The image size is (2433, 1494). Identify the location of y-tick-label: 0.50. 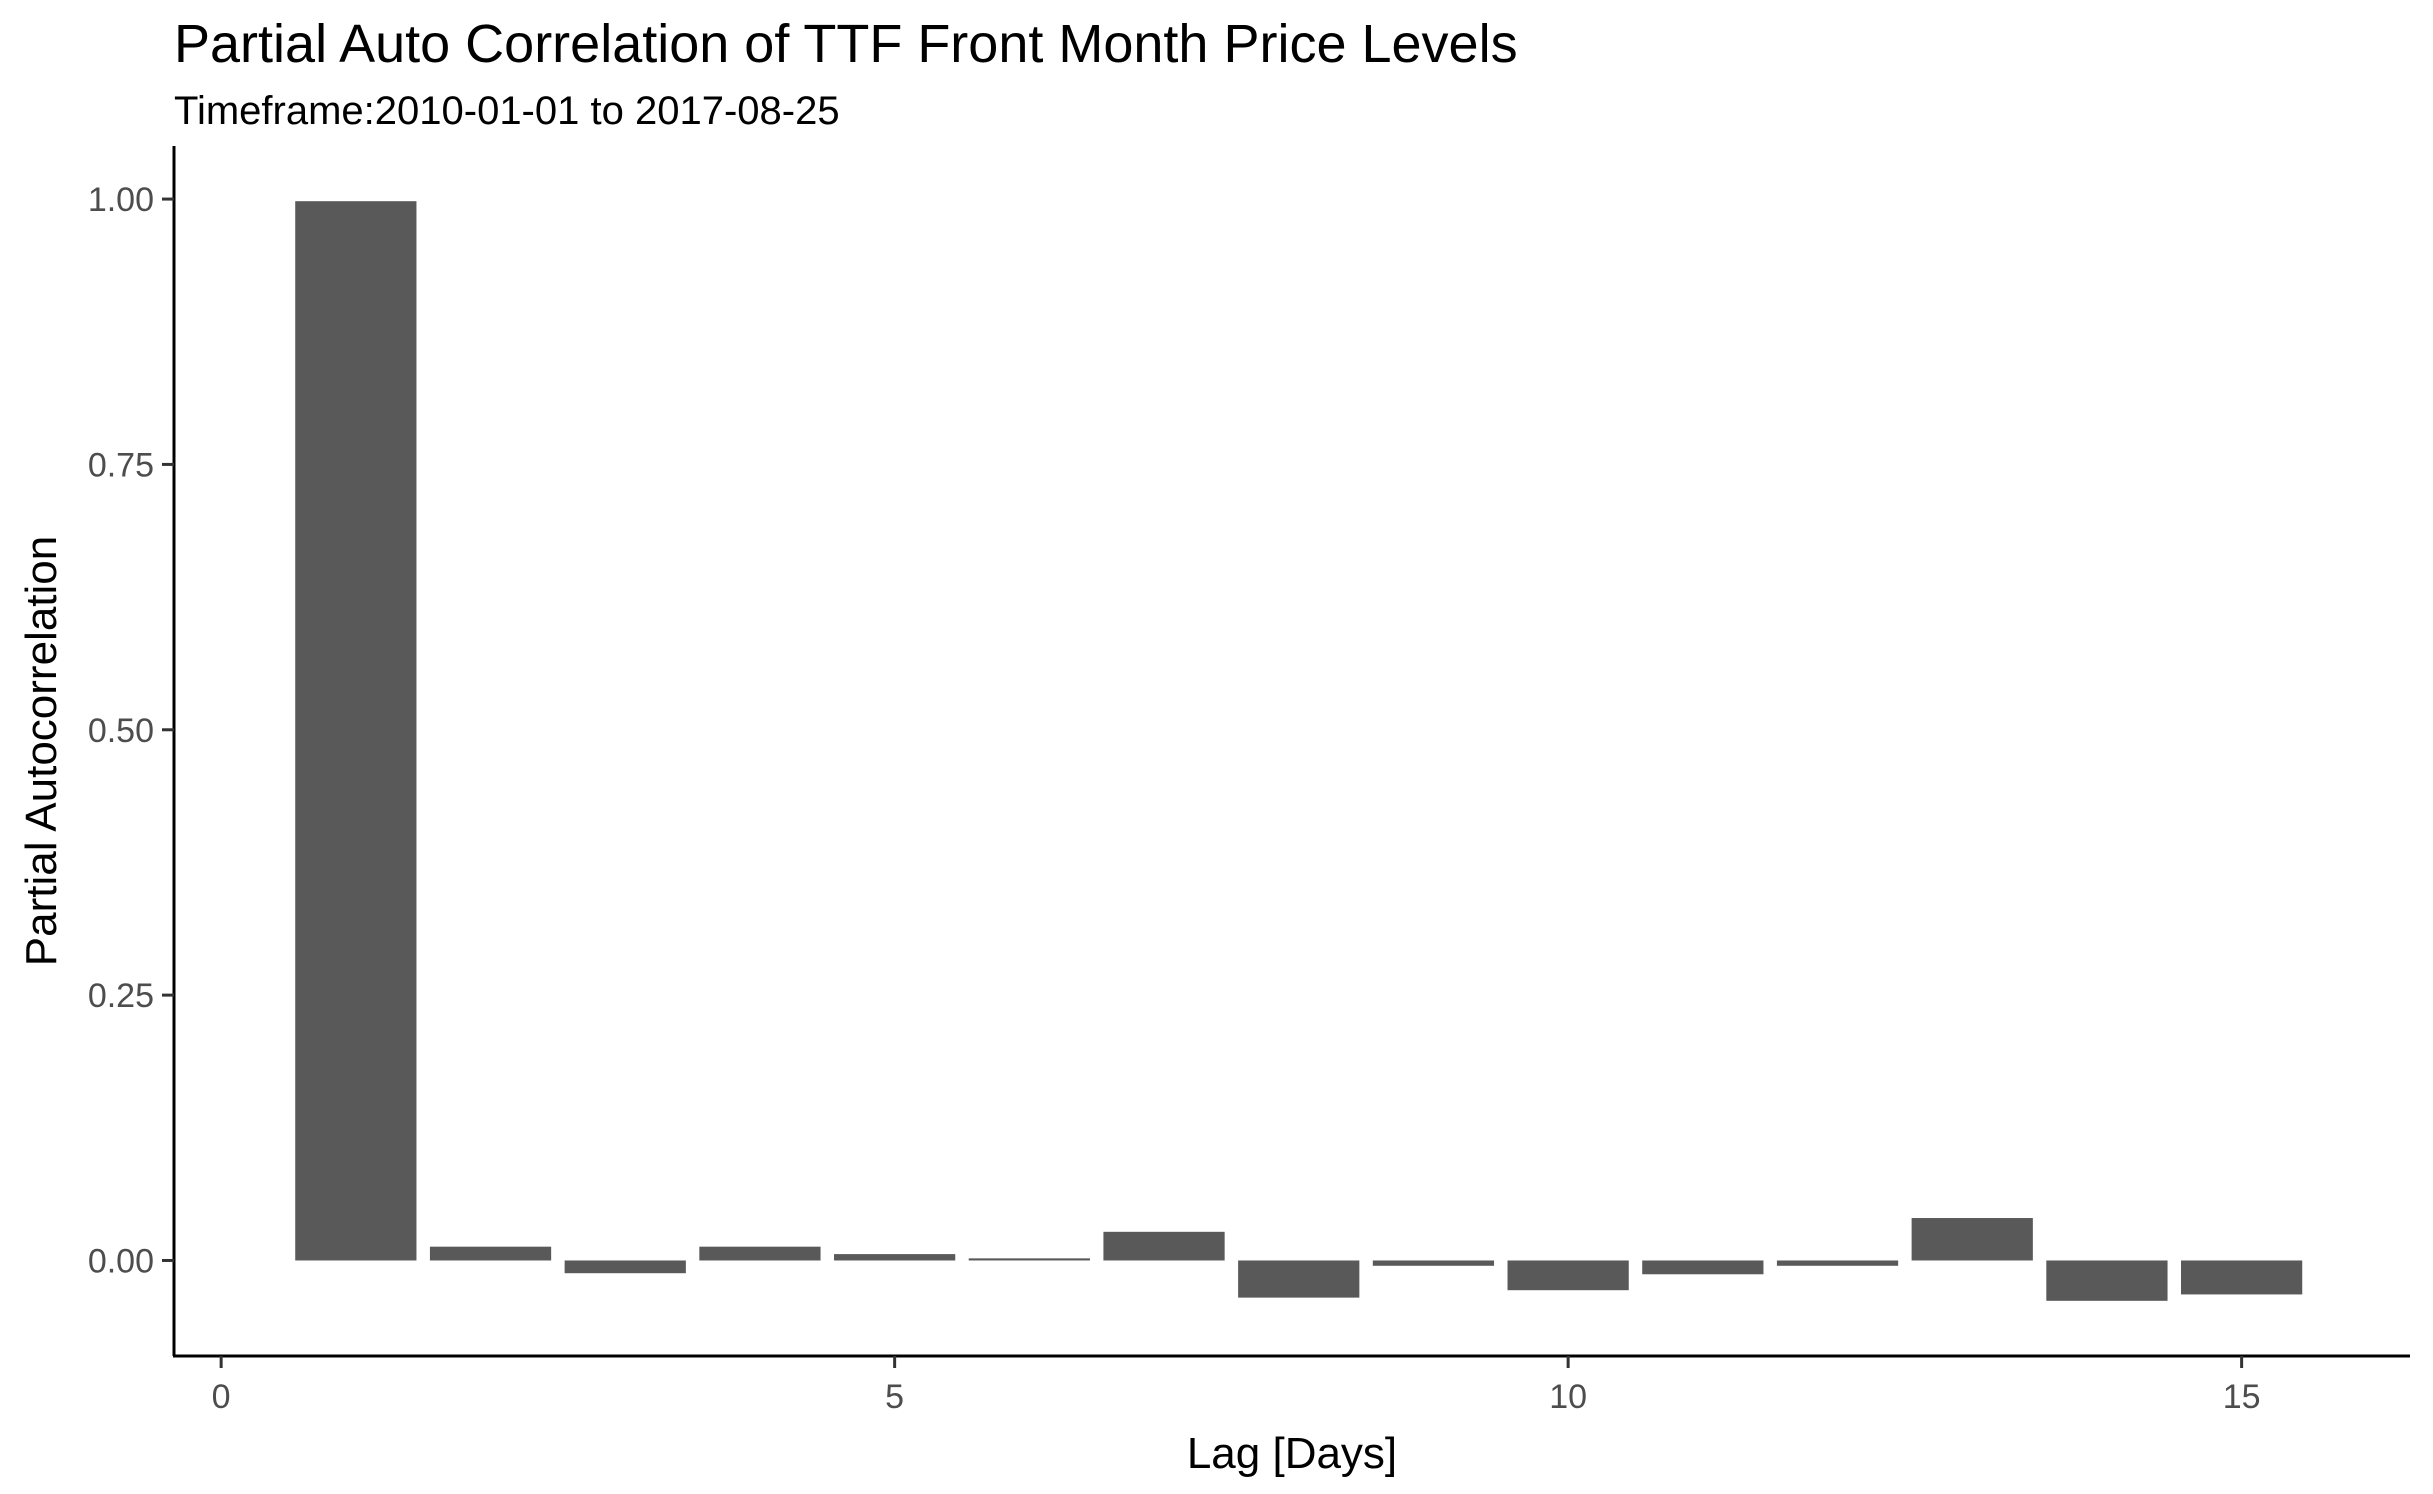
(121, 731).